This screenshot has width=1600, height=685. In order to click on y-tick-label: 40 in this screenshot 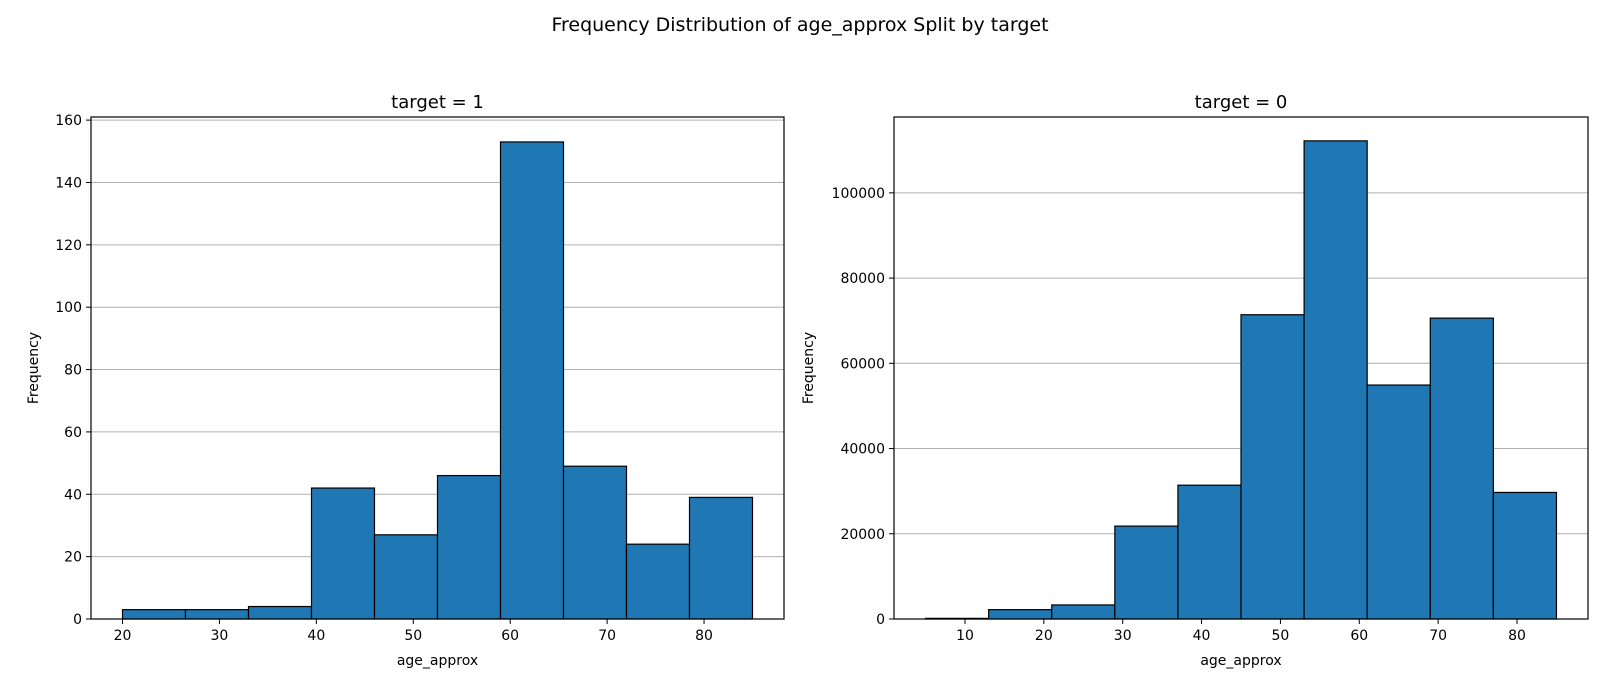, I will do `click(73, 495)`.